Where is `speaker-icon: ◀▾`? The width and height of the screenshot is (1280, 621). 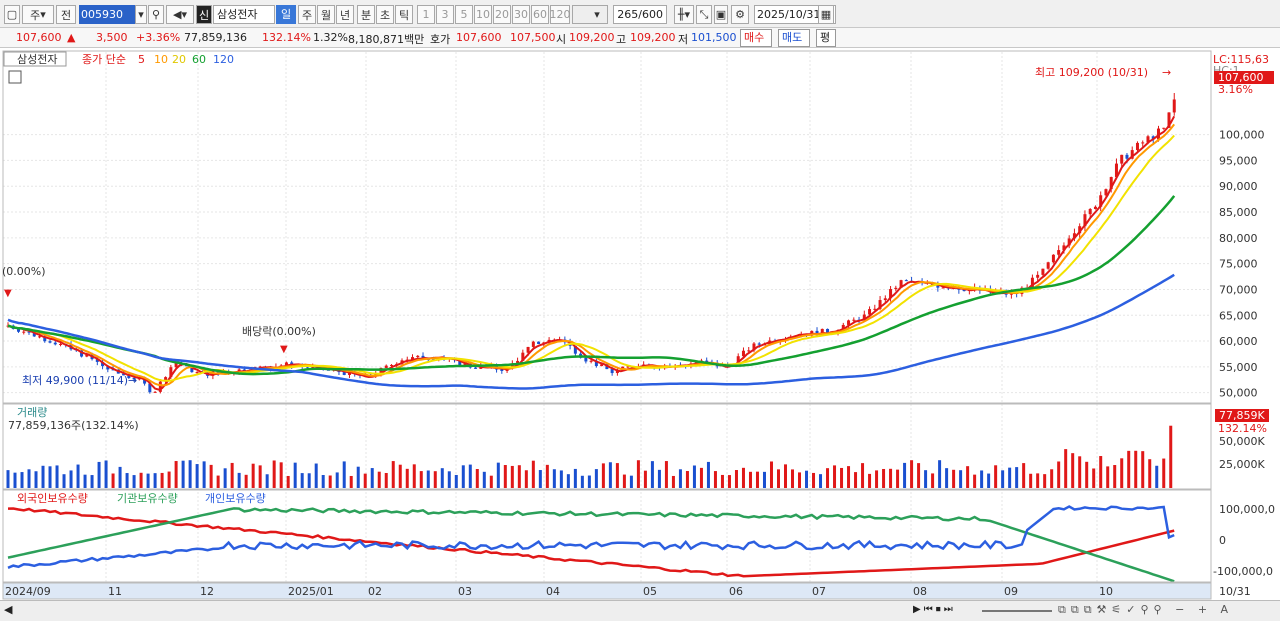 speaker-icon: ◀▾ is located at coordinates (180, 14).